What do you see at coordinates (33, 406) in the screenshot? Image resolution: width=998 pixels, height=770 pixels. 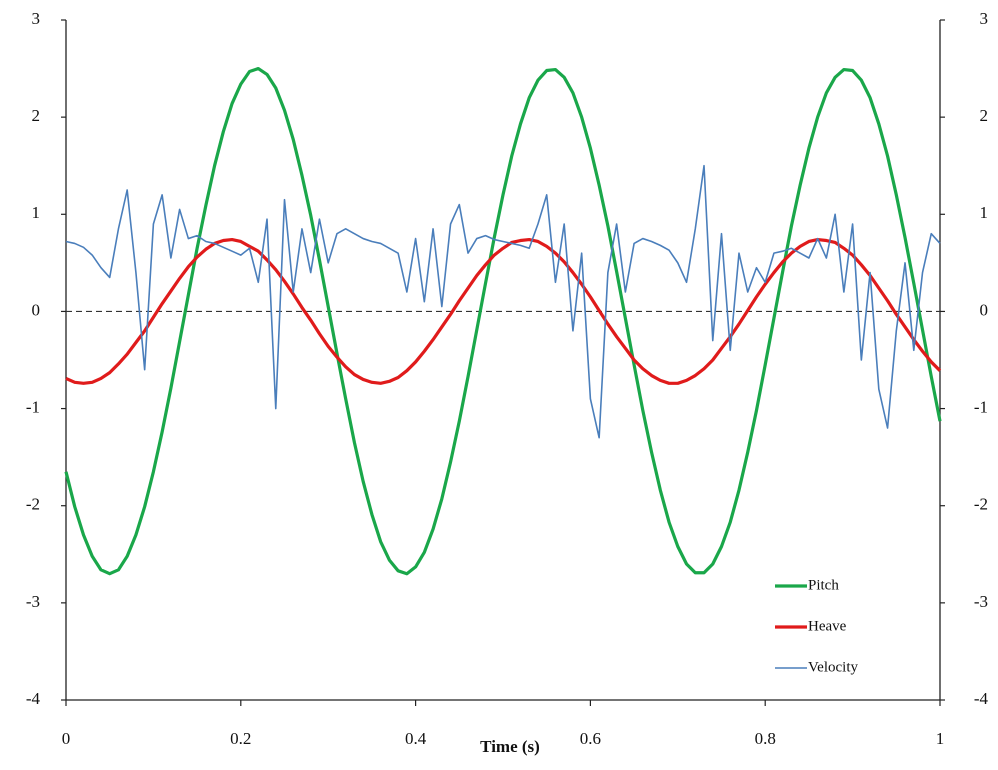 I see `y-tick-label: -1` at bounding box center [33, 406].